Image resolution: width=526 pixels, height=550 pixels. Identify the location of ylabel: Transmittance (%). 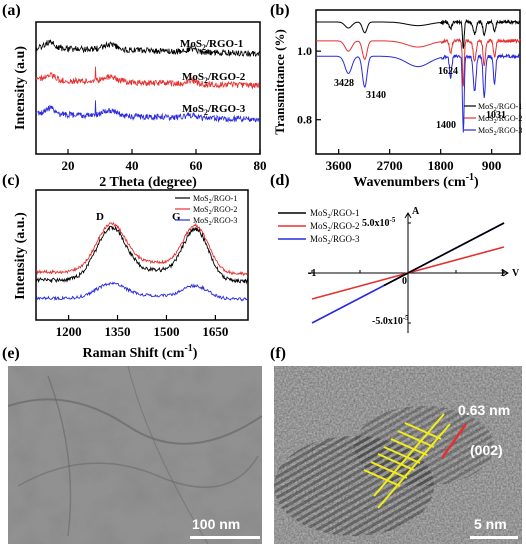
(279, 82).